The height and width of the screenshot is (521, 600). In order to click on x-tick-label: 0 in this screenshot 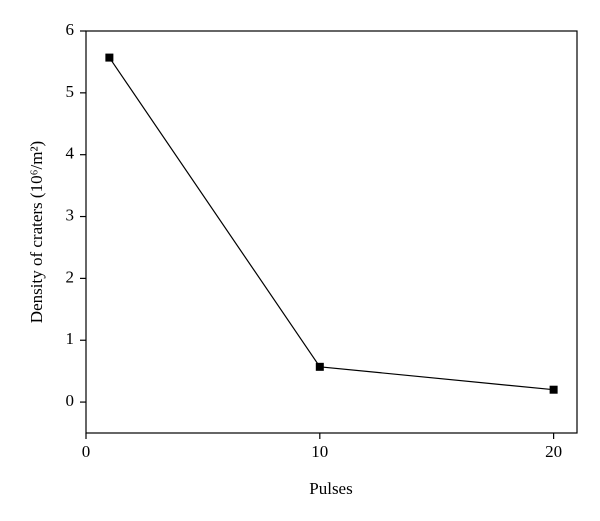, I will do `click(86, 451)`.